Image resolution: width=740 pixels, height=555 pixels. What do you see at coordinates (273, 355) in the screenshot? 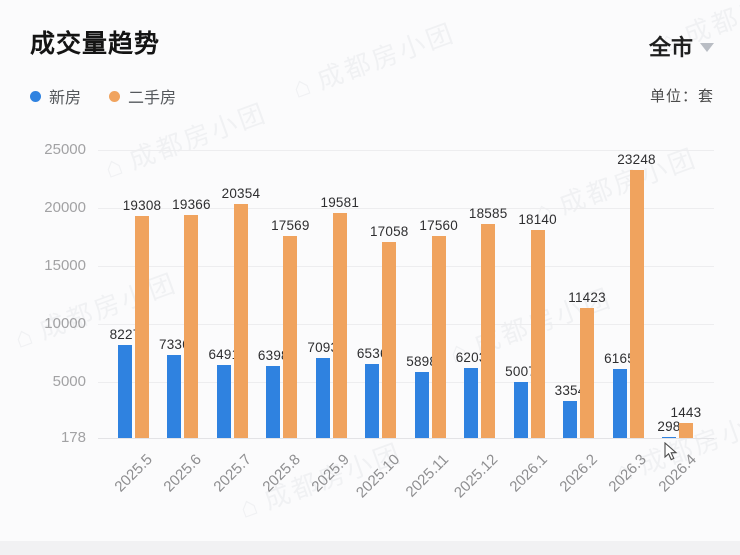
I see `value-label: 6398` at bounding box center [273, 355].